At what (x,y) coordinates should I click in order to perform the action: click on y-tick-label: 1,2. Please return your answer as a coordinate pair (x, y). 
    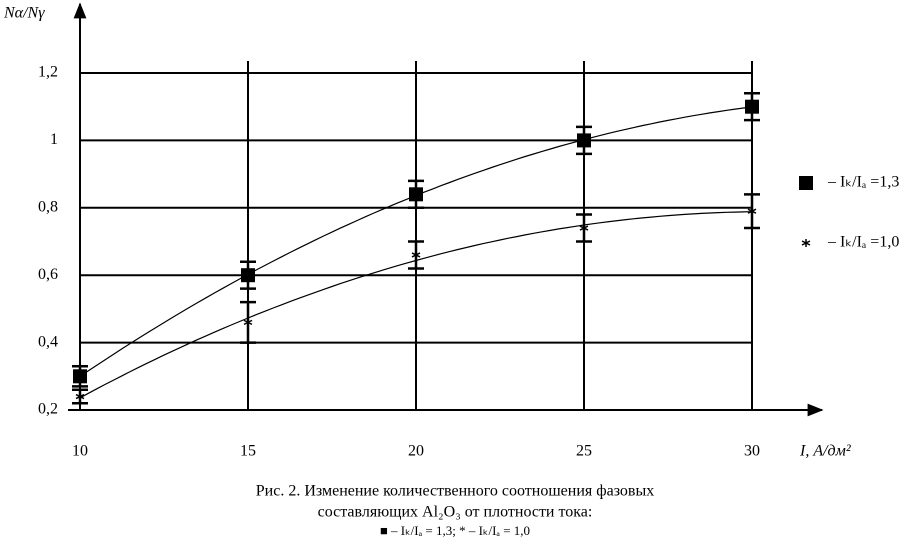
    Looking at the image, I should click on (48, 72).